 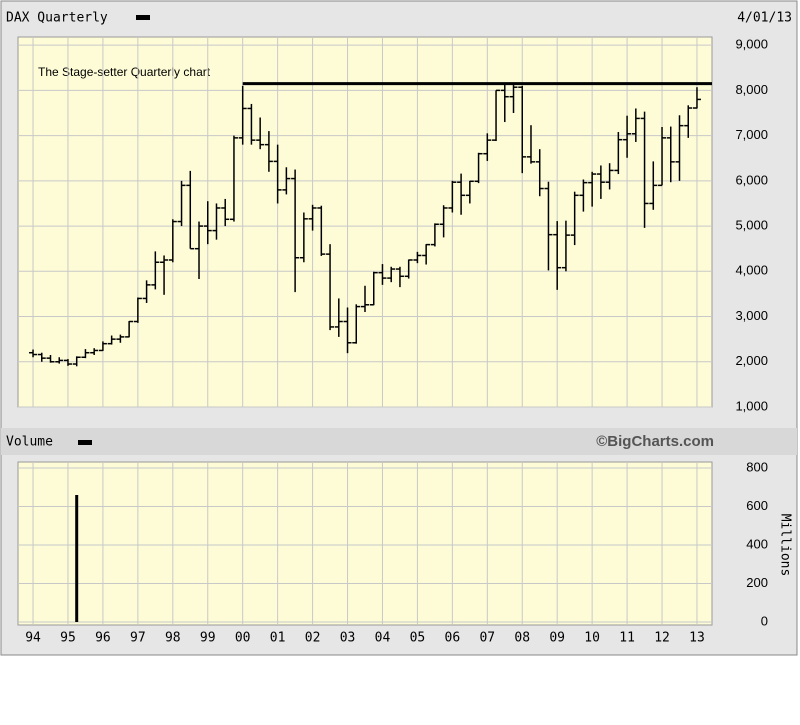 What do you see at coordinates (453, 638) in the screenshot?
I see `x-tick-label: 06` at bounding box center [453, 638].